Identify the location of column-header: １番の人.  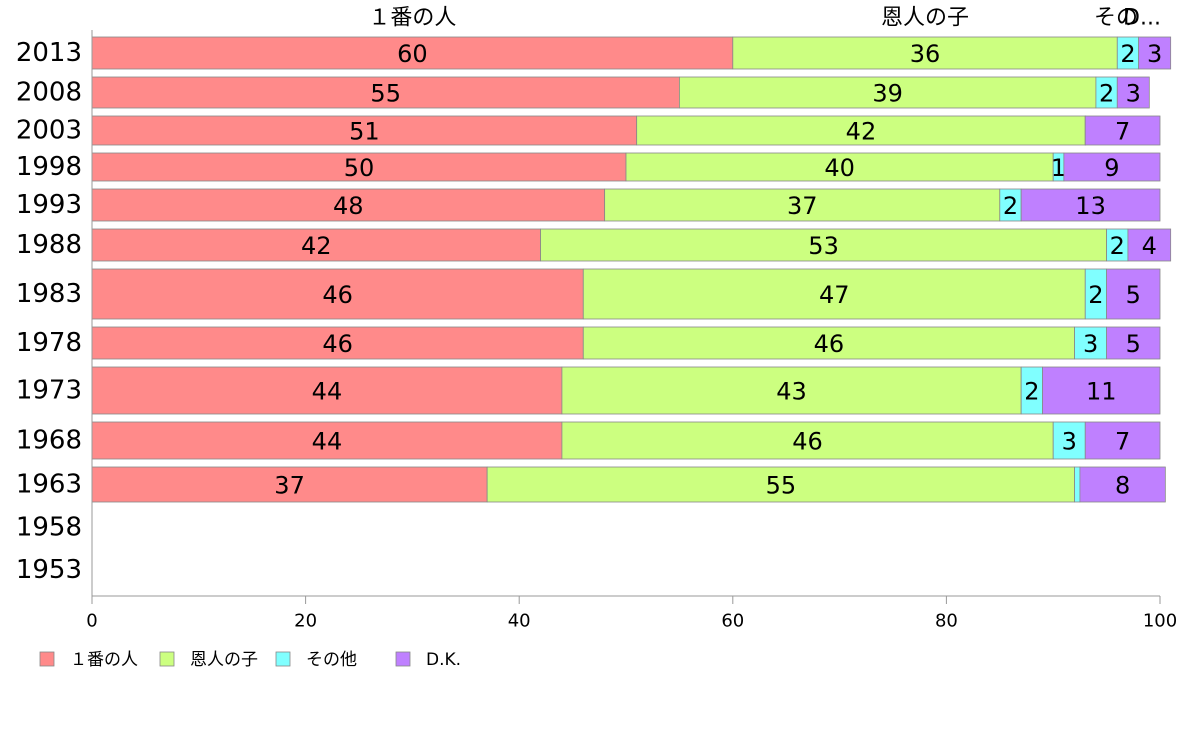
(412, 18).